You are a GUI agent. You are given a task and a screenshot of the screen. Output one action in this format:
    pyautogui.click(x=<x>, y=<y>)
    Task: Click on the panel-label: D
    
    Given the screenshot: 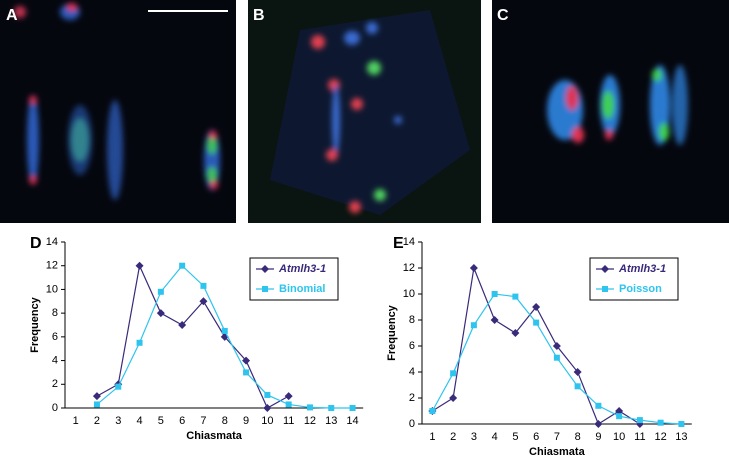 What is the action you would take?
    pyautogui.click(x=36, y=243)
    